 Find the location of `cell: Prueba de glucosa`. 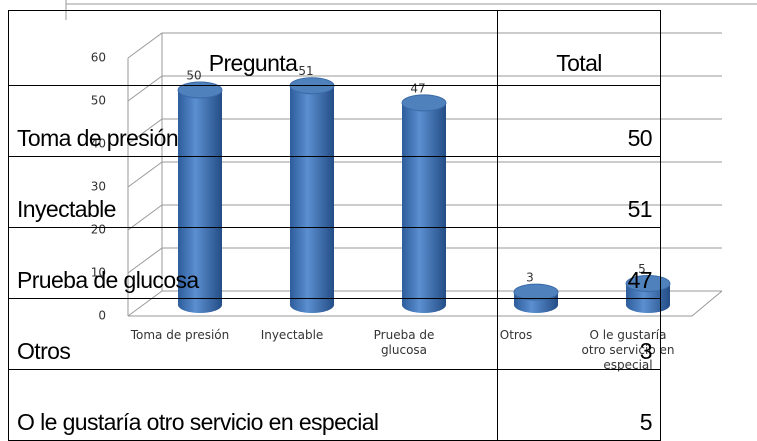

cell: Prueba de glucosa is located at coordinates (253, 263).